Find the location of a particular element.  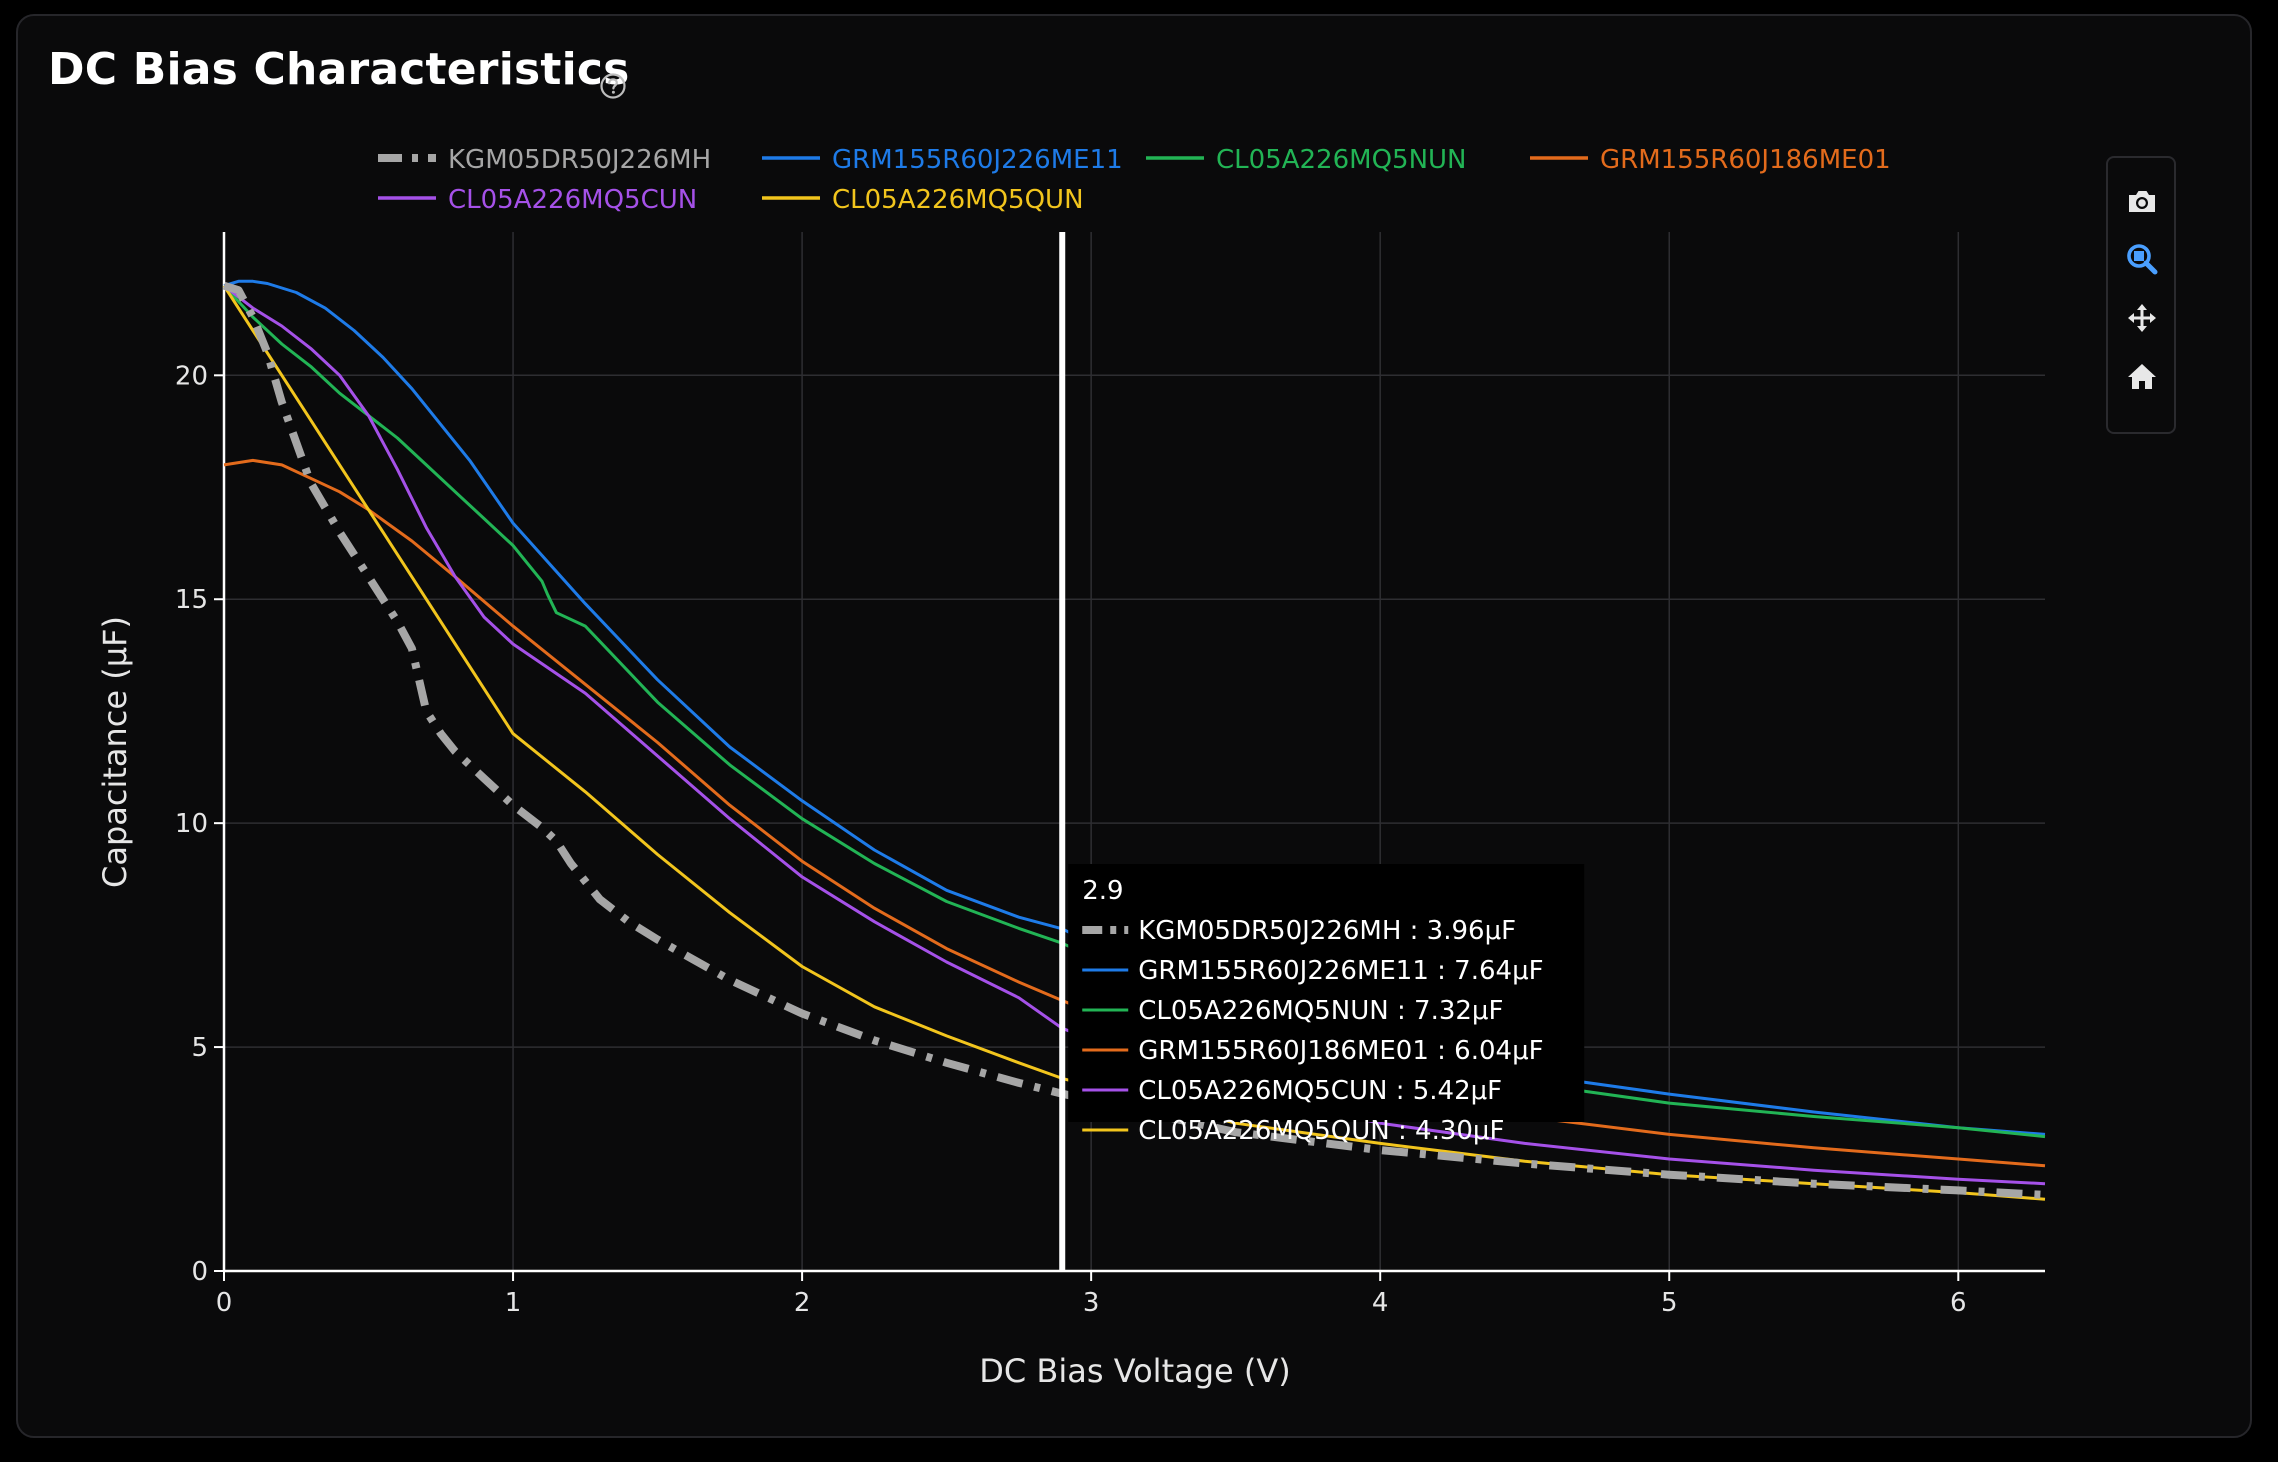

legend-label: CL05A226MQ5CUN is located at coordinates (572, 200).